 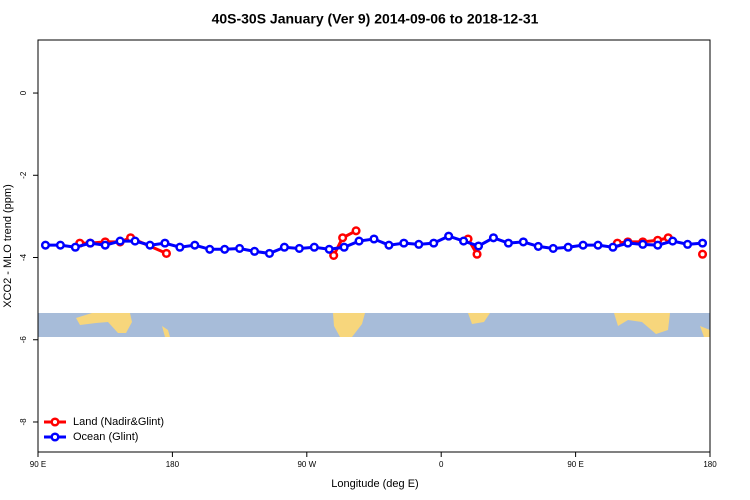 What do you see at coordinates (23, 92) in the screenshot?
I see `y-tick-label: 0` at bounding box center [23, 92].